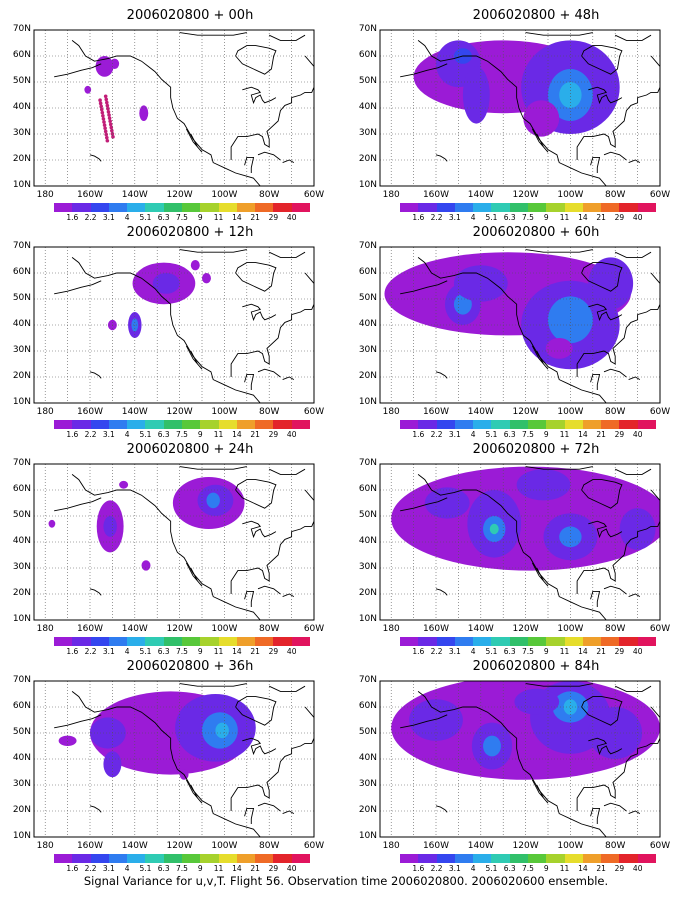 This screenshot has height=900, width=692. Describe the element at coordinates (615, 846) in the screenshot. I see `lon-label: 80W` at that location.